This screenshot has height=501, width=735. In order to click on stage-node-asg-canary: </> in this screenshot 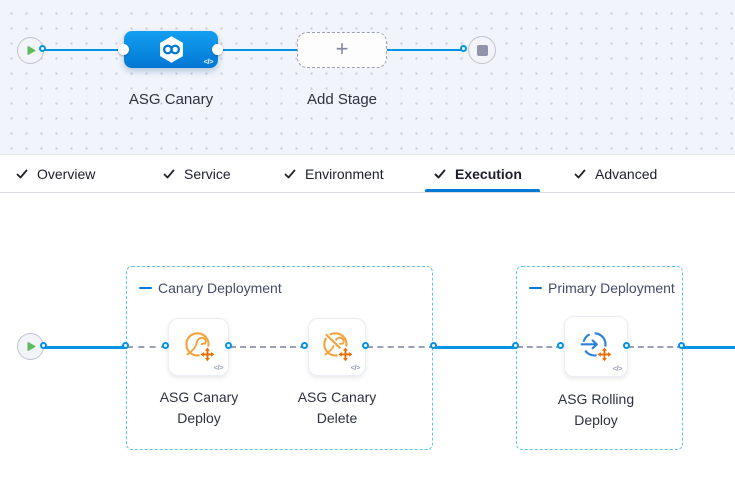, I will do `click(171, 49)`.